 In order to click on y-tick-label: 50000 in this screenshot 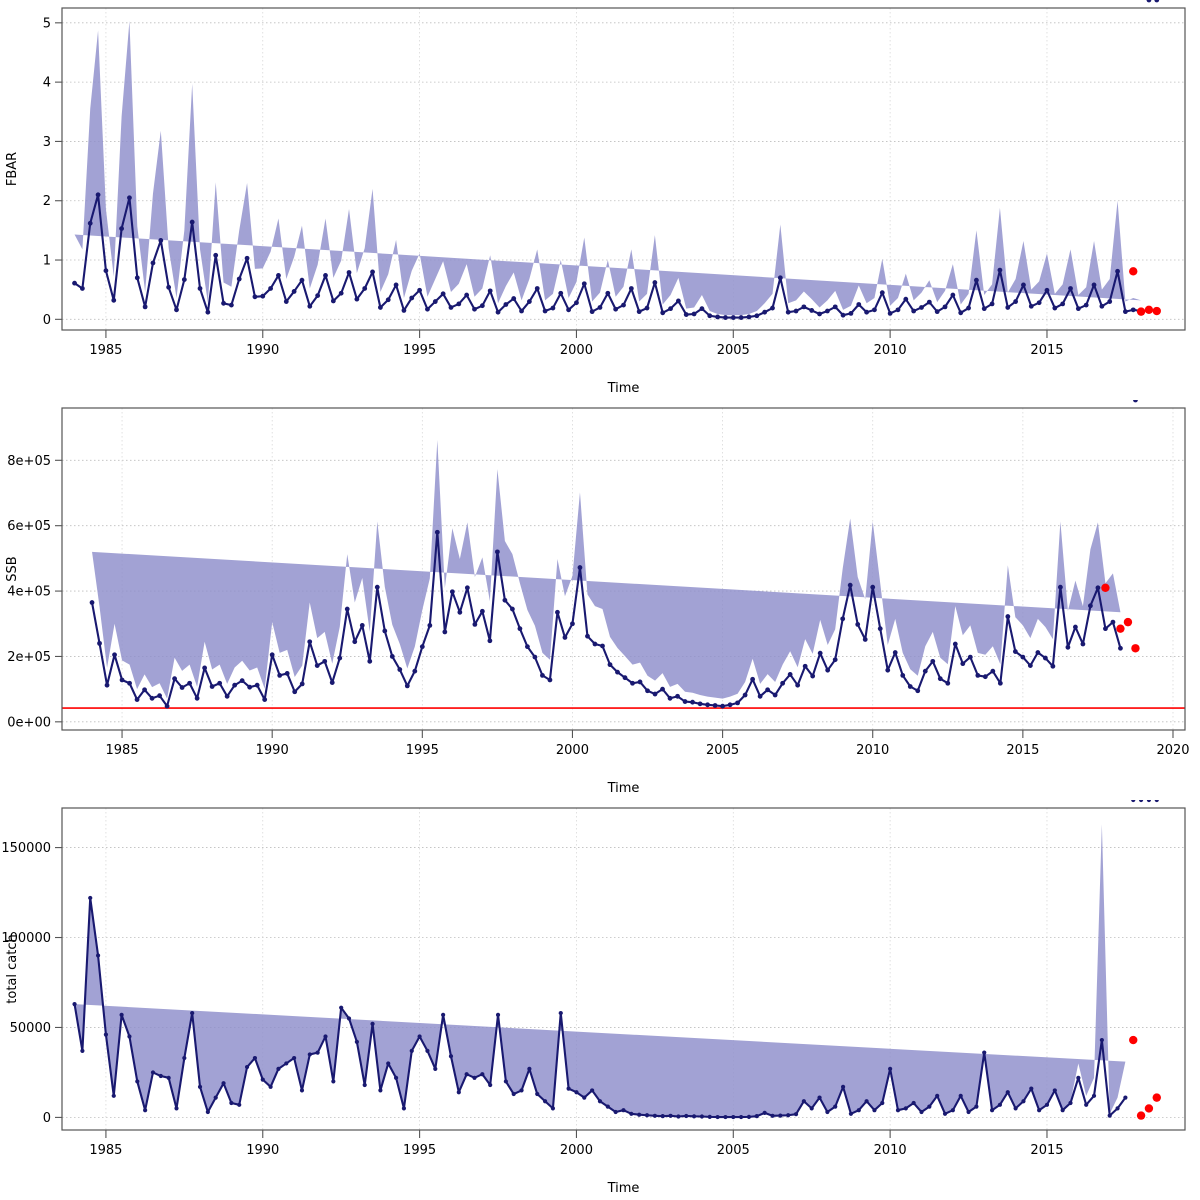, I will do `click(30, 1028)`.